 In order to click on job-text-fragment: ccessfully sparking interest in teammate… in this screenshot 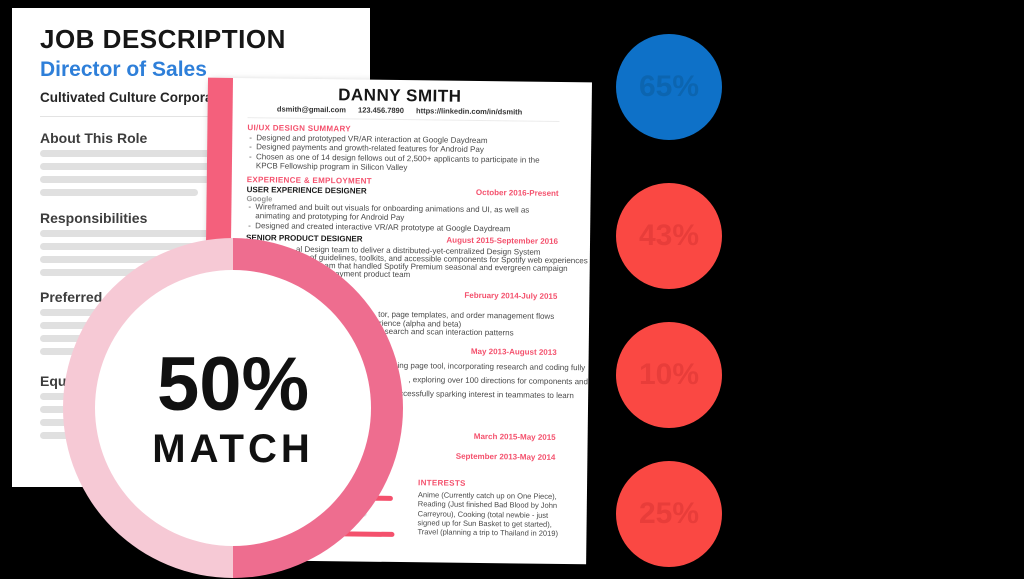, I will do `click(486, 395)`.